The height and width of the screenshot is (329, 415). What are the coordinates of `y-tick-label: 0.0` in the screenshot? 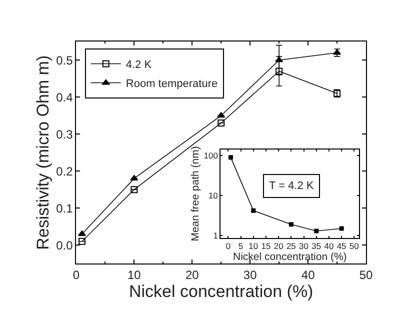 It's located at (65, 245).